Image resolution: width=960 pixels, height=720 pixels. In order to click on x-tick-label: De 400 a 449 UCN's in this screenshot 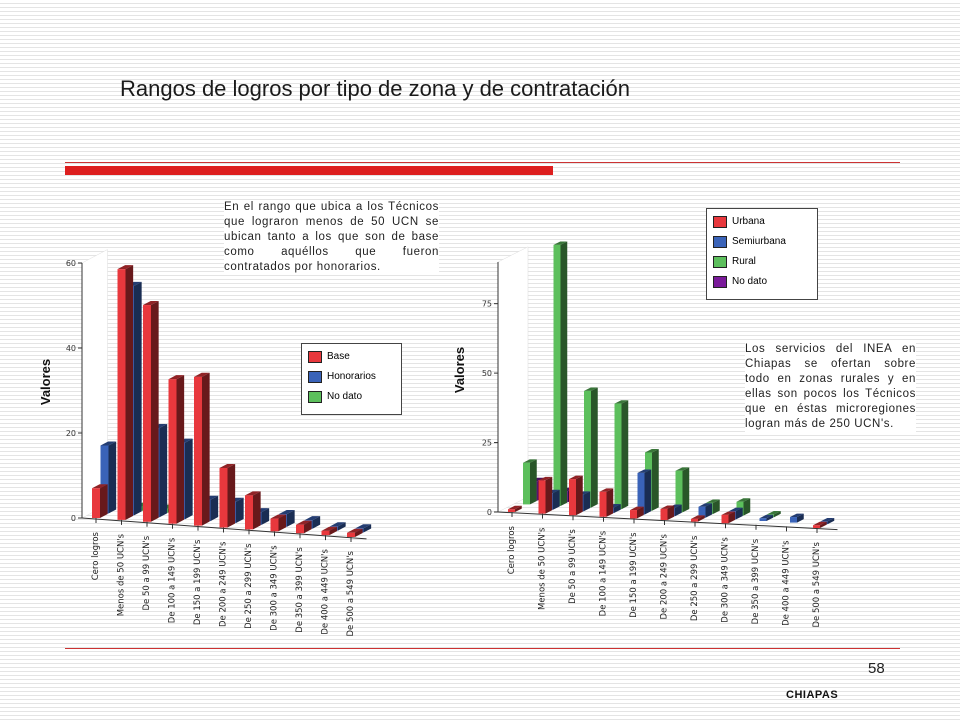, I will do `click(326, 592)`.